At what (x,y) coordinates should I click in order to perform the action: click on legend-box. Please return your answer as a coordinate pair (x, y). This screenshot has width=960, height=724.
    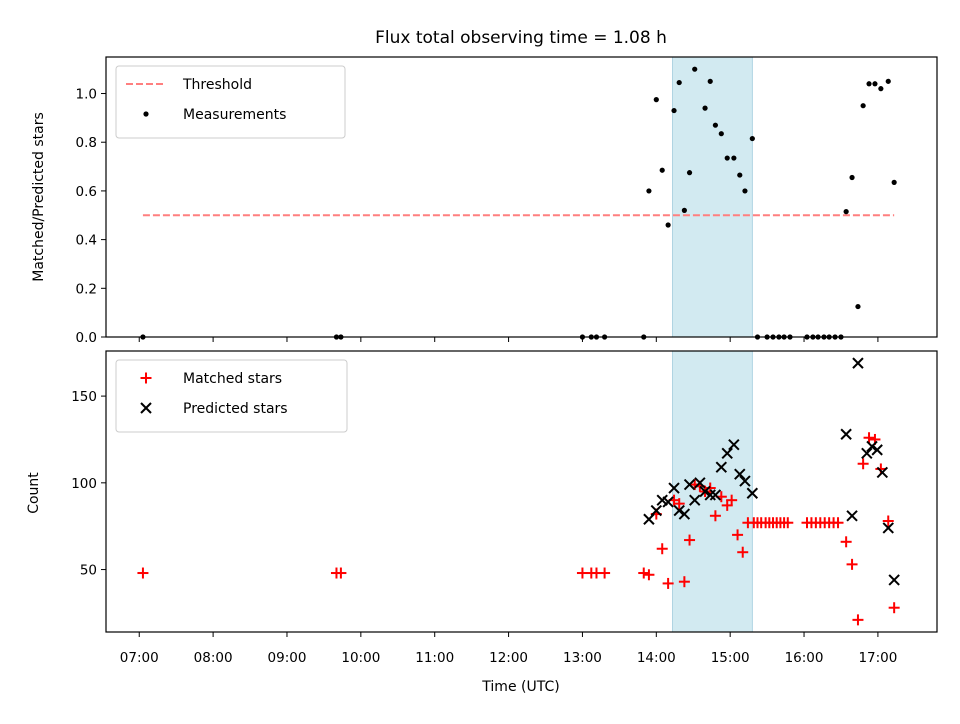
    Looking at the image, I should click on (230, 102).